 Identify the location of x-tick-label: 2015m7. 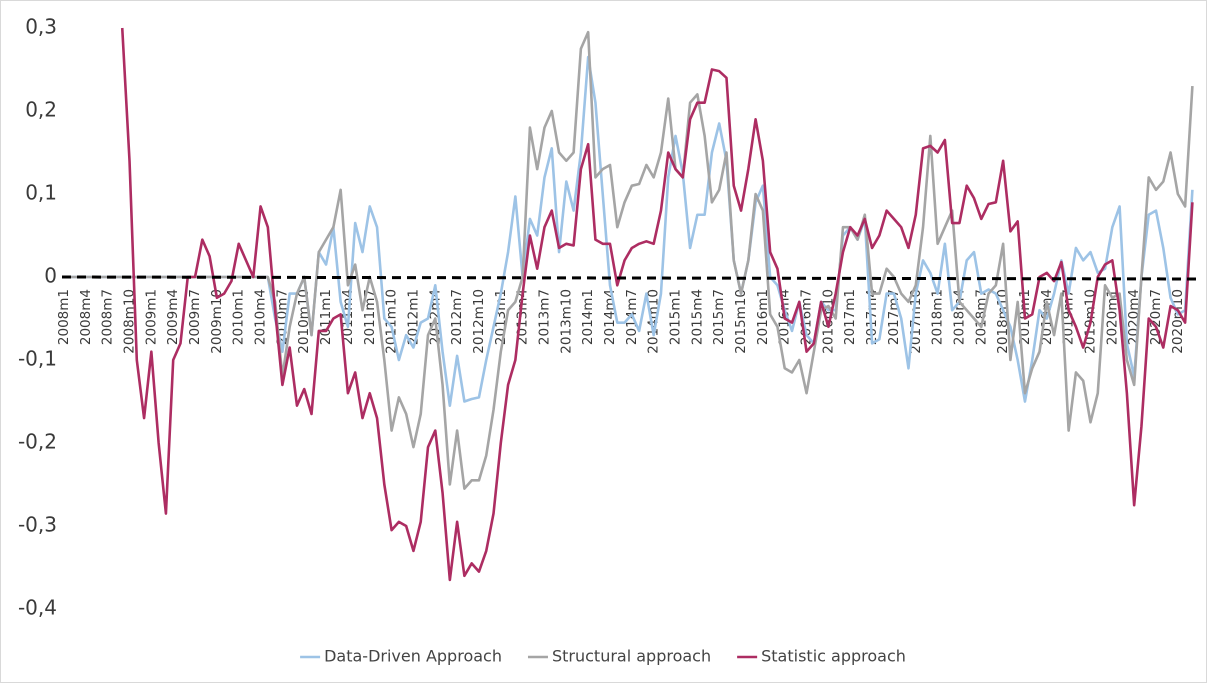
(719, 317).